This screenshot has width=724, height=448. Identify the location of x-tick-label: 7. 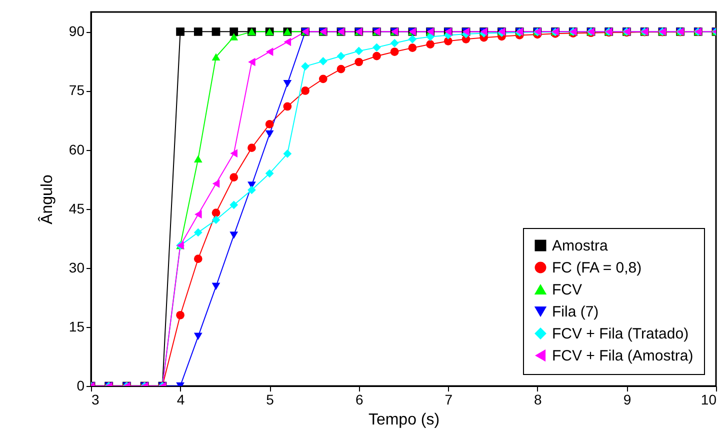
(448, 400).